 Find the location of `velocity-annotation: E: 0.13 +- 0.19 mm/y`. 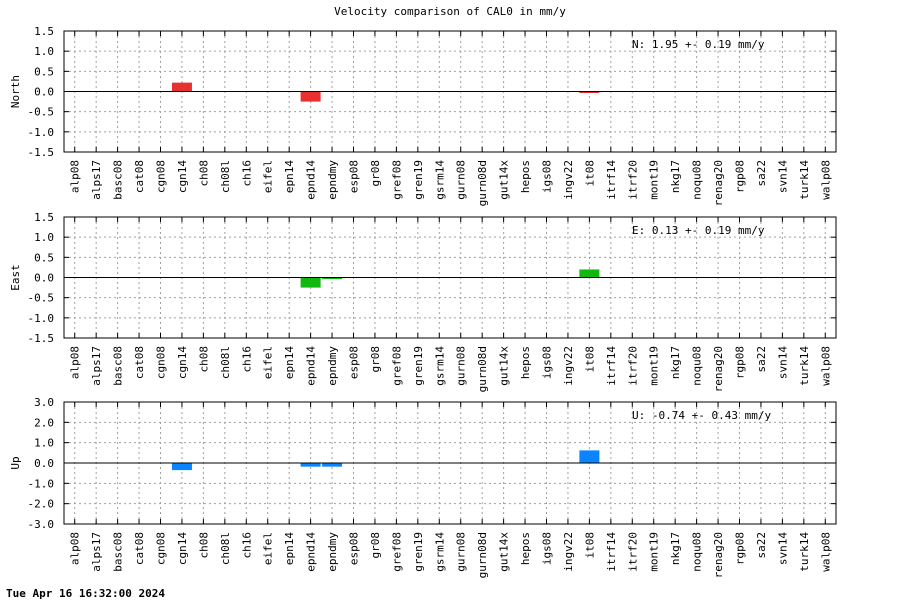

velocity-annotation: E: 0.13 +- 0.19 mm/y is located at coordinates (698, 230).